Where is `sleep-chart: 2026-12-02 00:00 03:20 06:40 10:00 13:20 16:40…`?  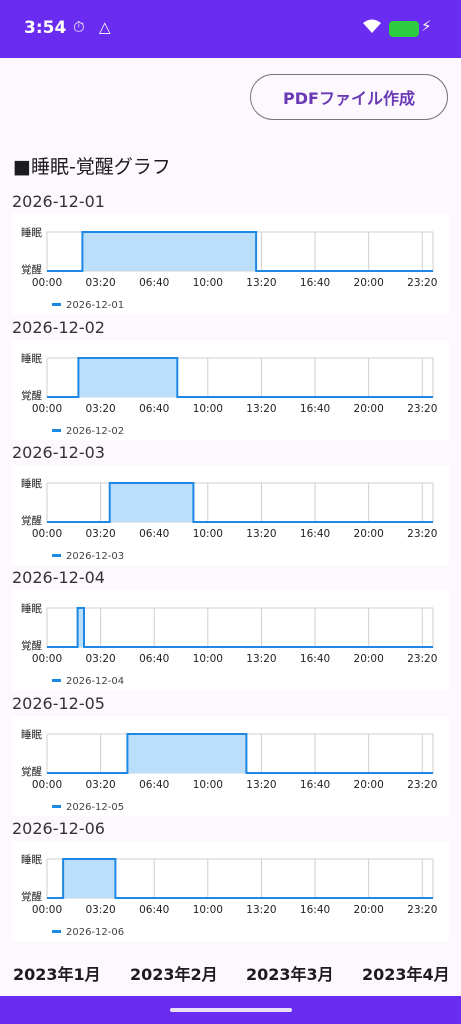 sleep-chart: 2026-12-02 00:00 03:20 06:40 10:00 13:20 16:40… is located at coordinates (230, 380).